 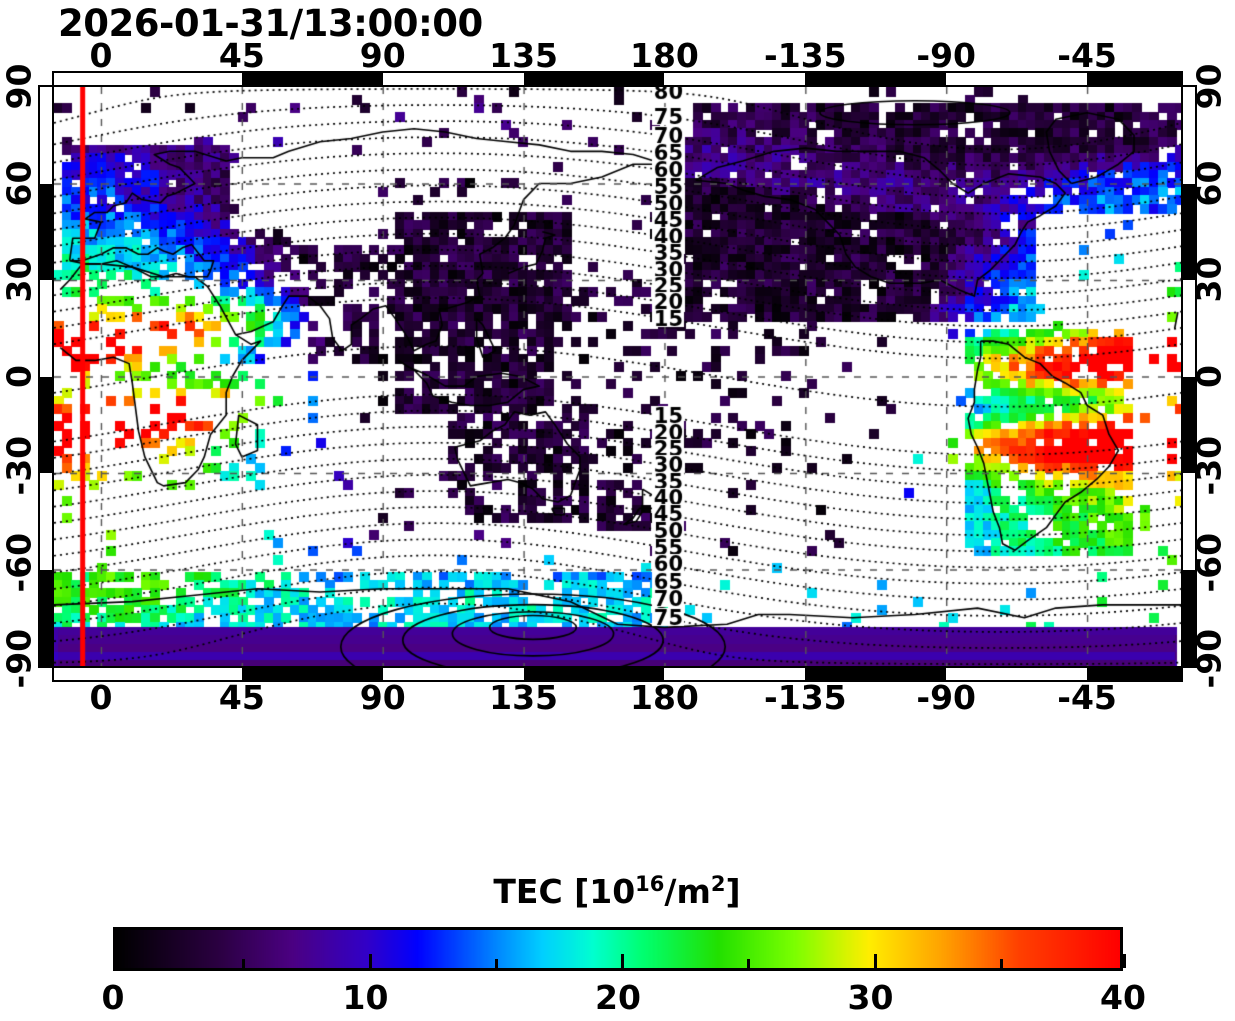 What do you see at coordinates (650, 884) in the screenshot?
I see `colorbar-title-exp1: 16` at bounding box center [650, 884].